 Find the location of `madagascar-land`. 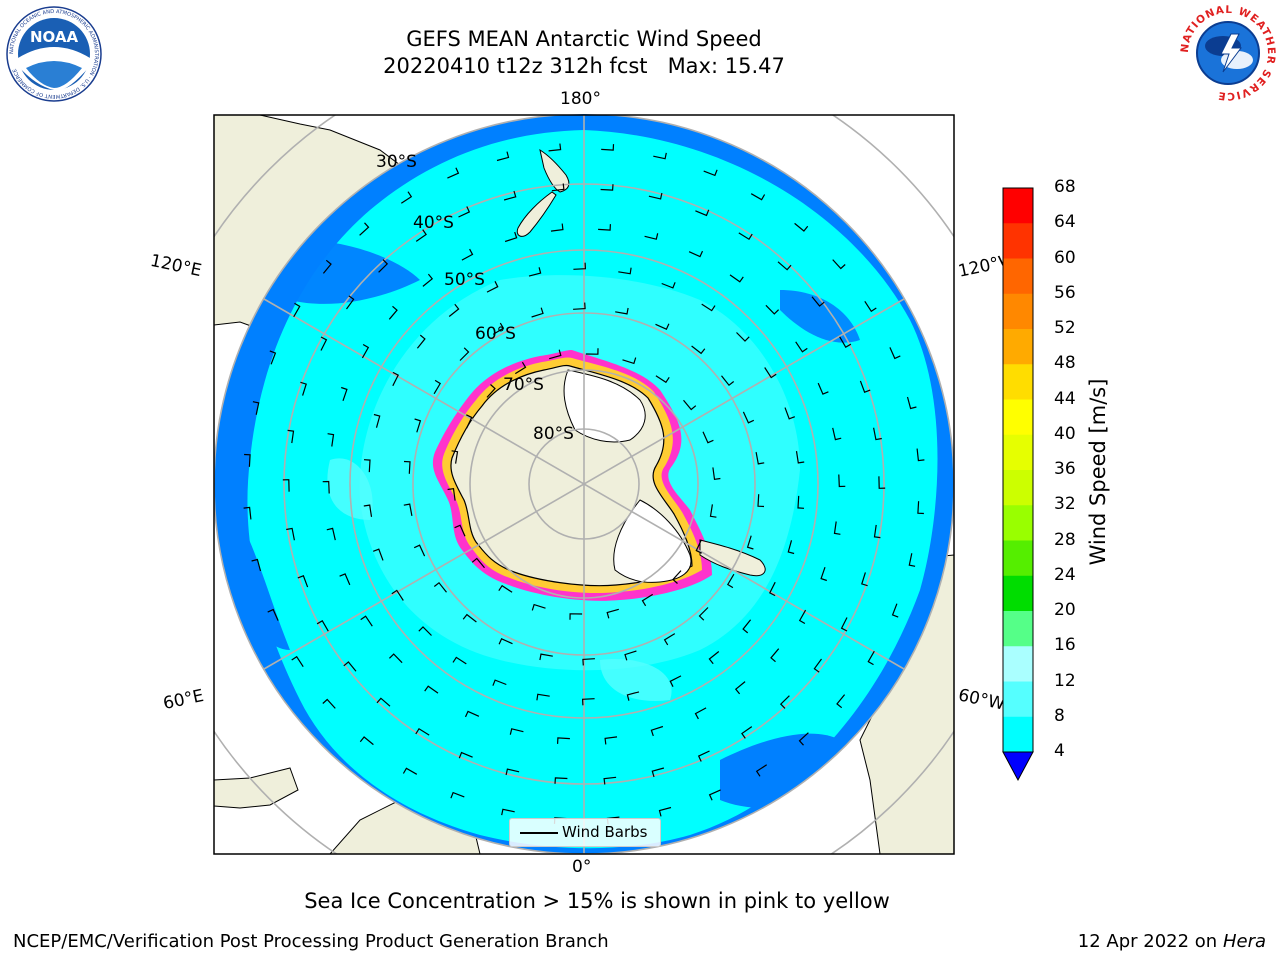

madagascar-land is located at coordinates (256, 788).